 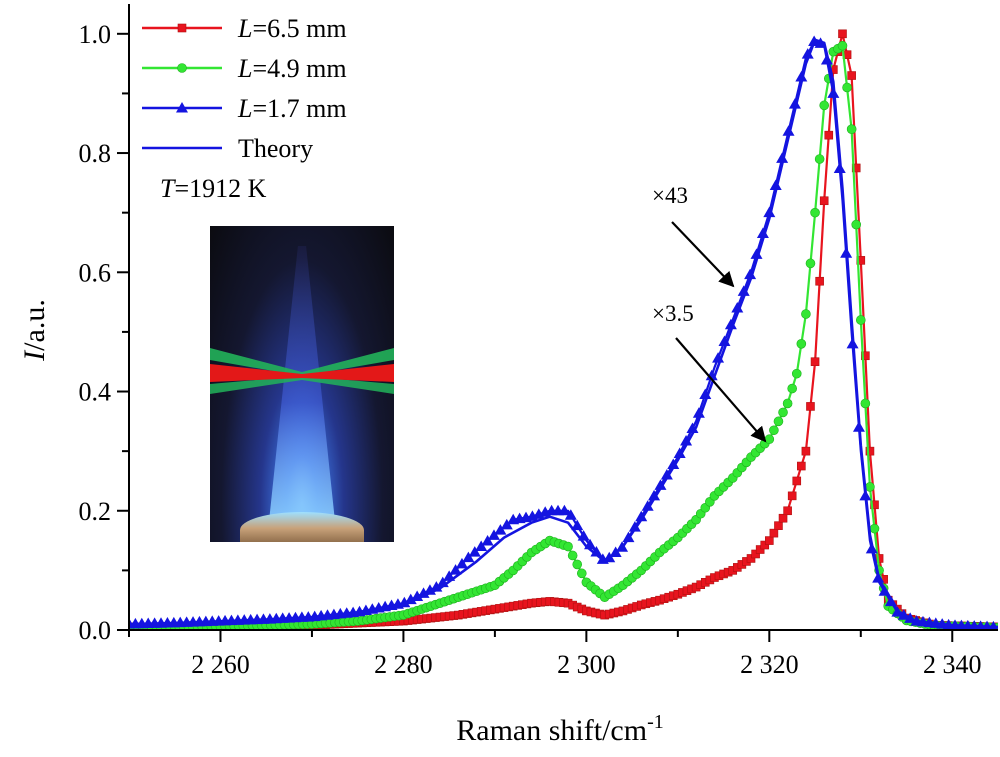 I want to click on scale-annotation: ×3.5, so click(x=709, y=372).